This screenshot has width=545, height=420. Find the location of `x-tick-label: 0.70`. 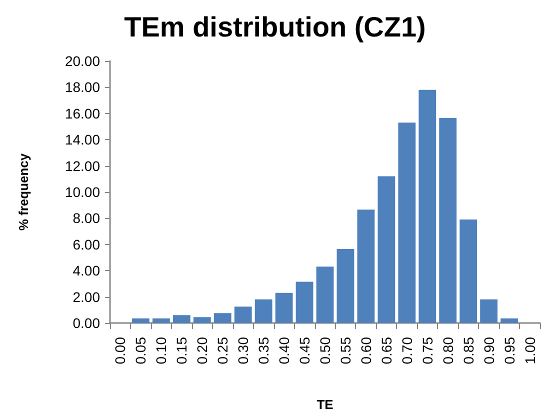

x-tick-label: 0.70 is located at coordinates (406, 350).